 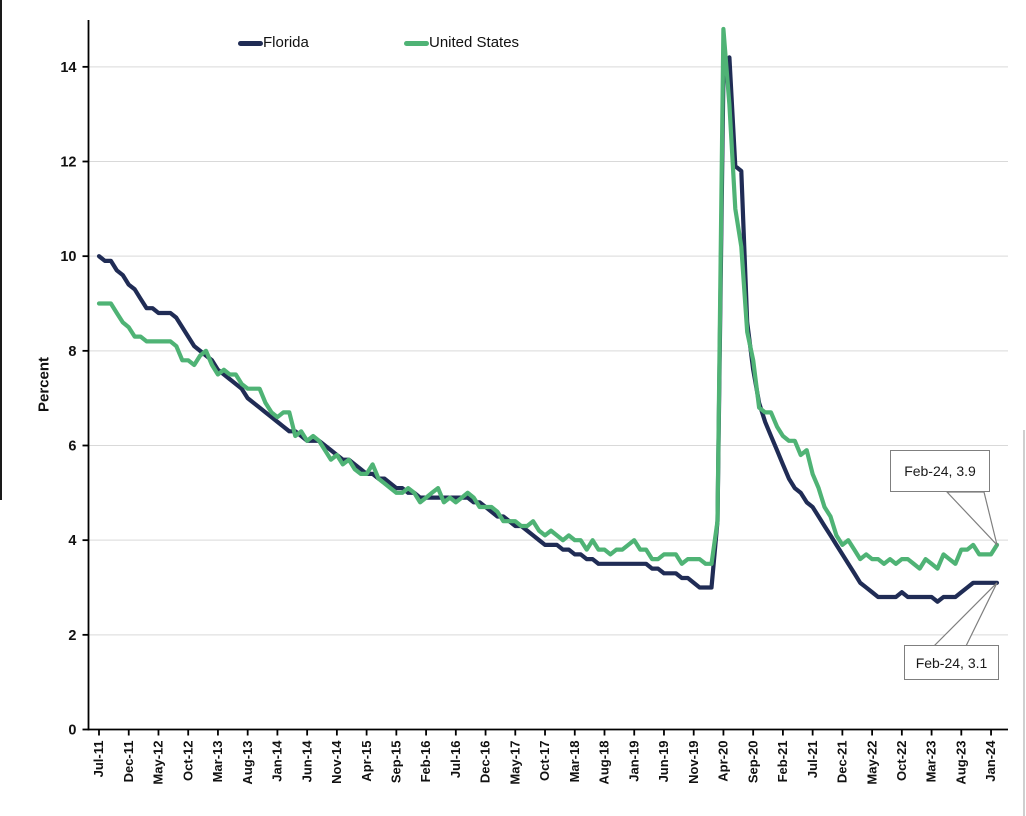 What do you see at coordinates (972, 519) in the screenshot?
I see `callout-pointer-united-states` at bounding box center [972, 519].